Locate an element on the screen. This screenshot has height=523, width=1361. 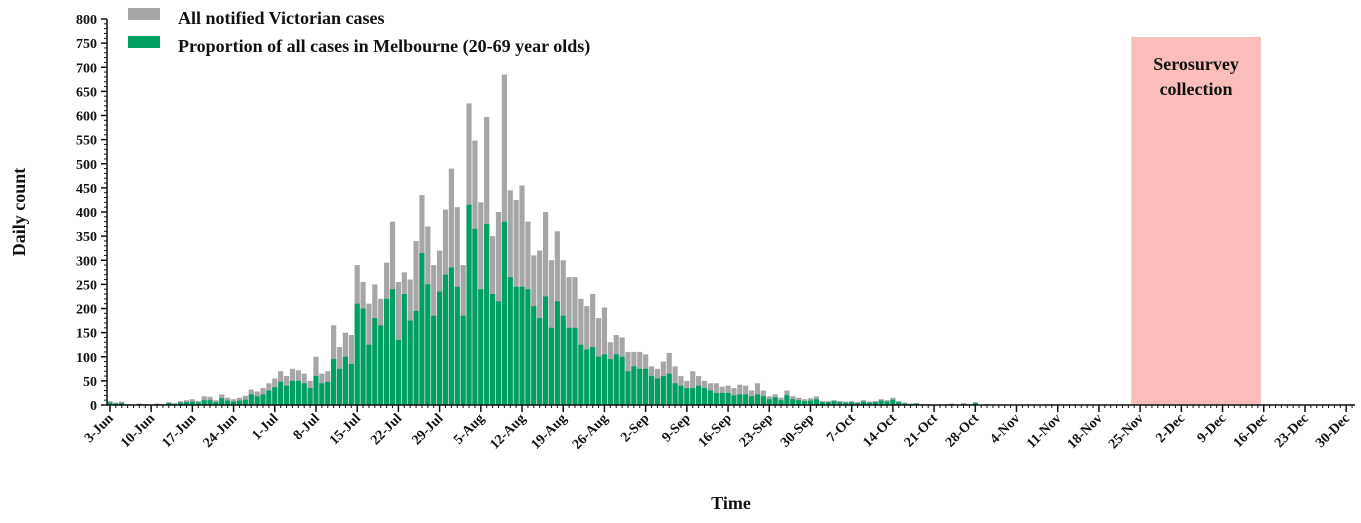
serosurvey-label-line2: collection is located at coordinates (1196, 89).